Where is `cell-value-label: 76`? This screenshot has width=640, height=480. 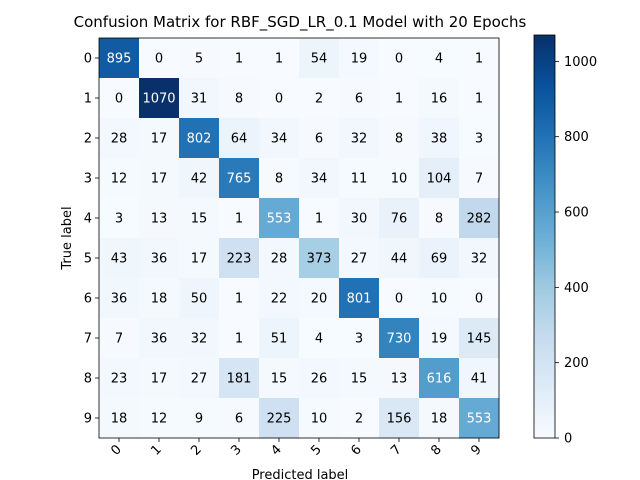 cell-value-label: 76 is located at coordinates (399, 219).